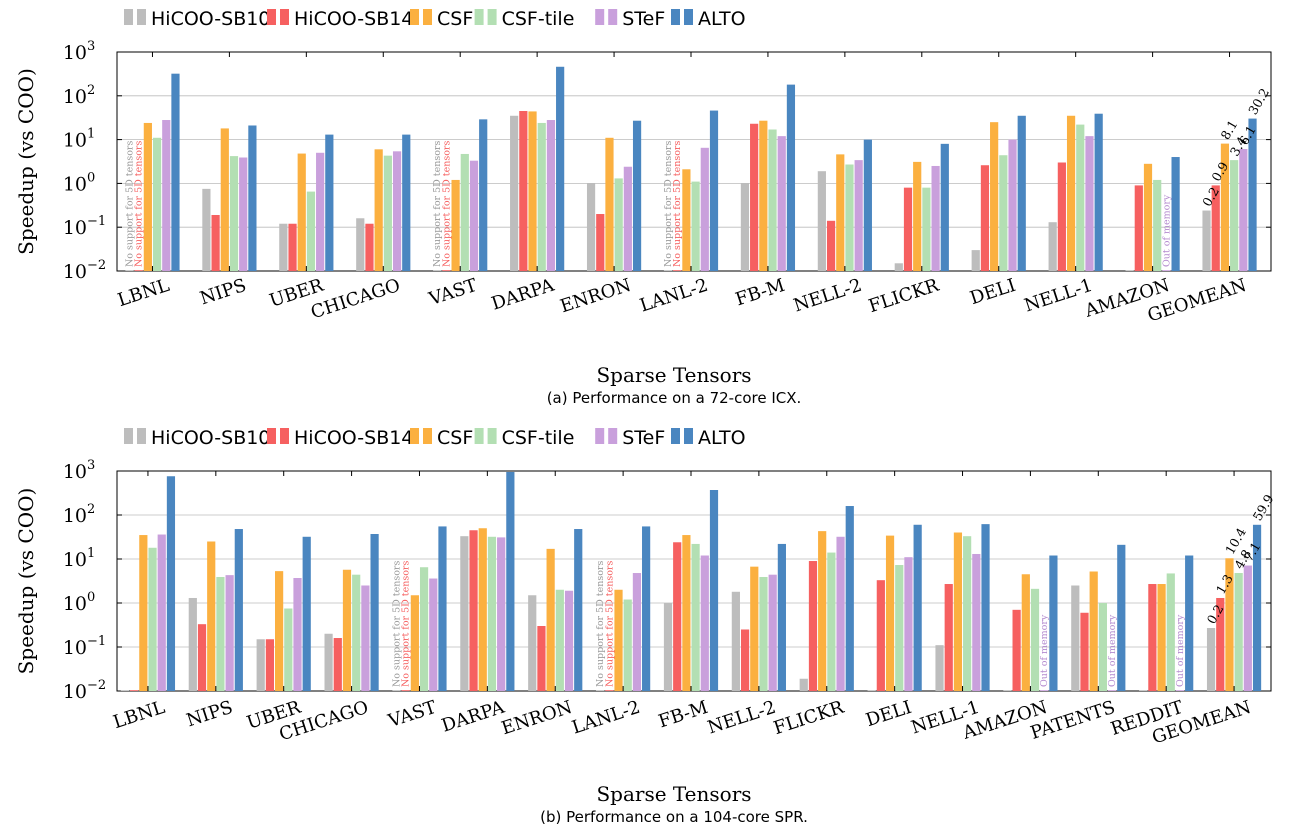  I want to click on x-tick-label: NELL-2, so click(741, 718).